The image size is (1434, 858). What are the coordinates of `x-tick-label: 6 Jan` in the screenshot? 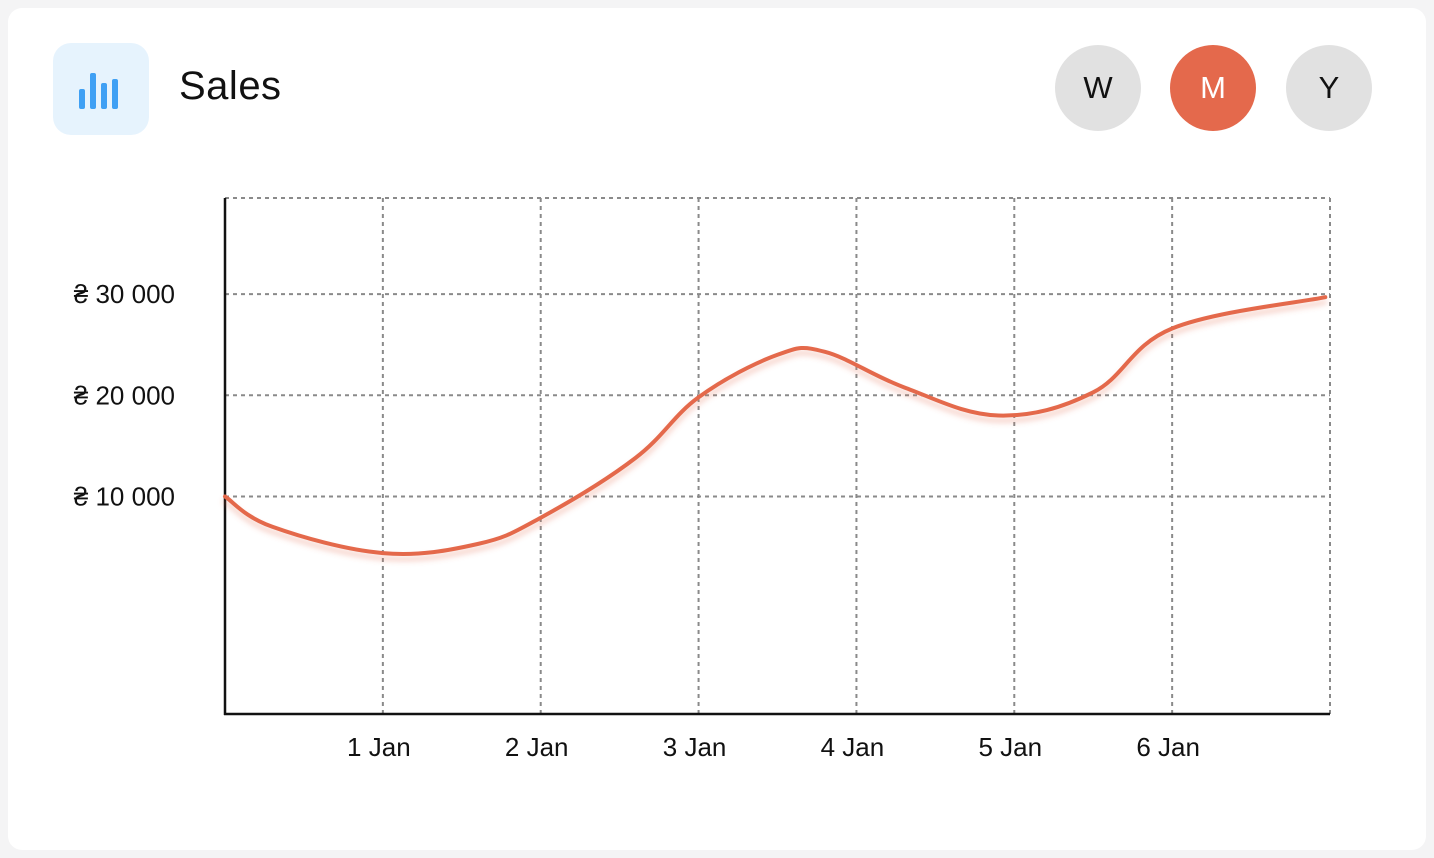 It's located at (1168, 747).